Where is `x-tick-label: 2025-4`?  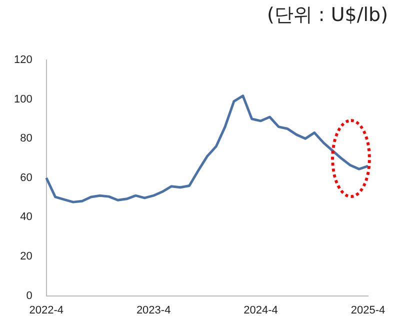 x-tick-label: 2025-4 is located at coordinates (368, 310).